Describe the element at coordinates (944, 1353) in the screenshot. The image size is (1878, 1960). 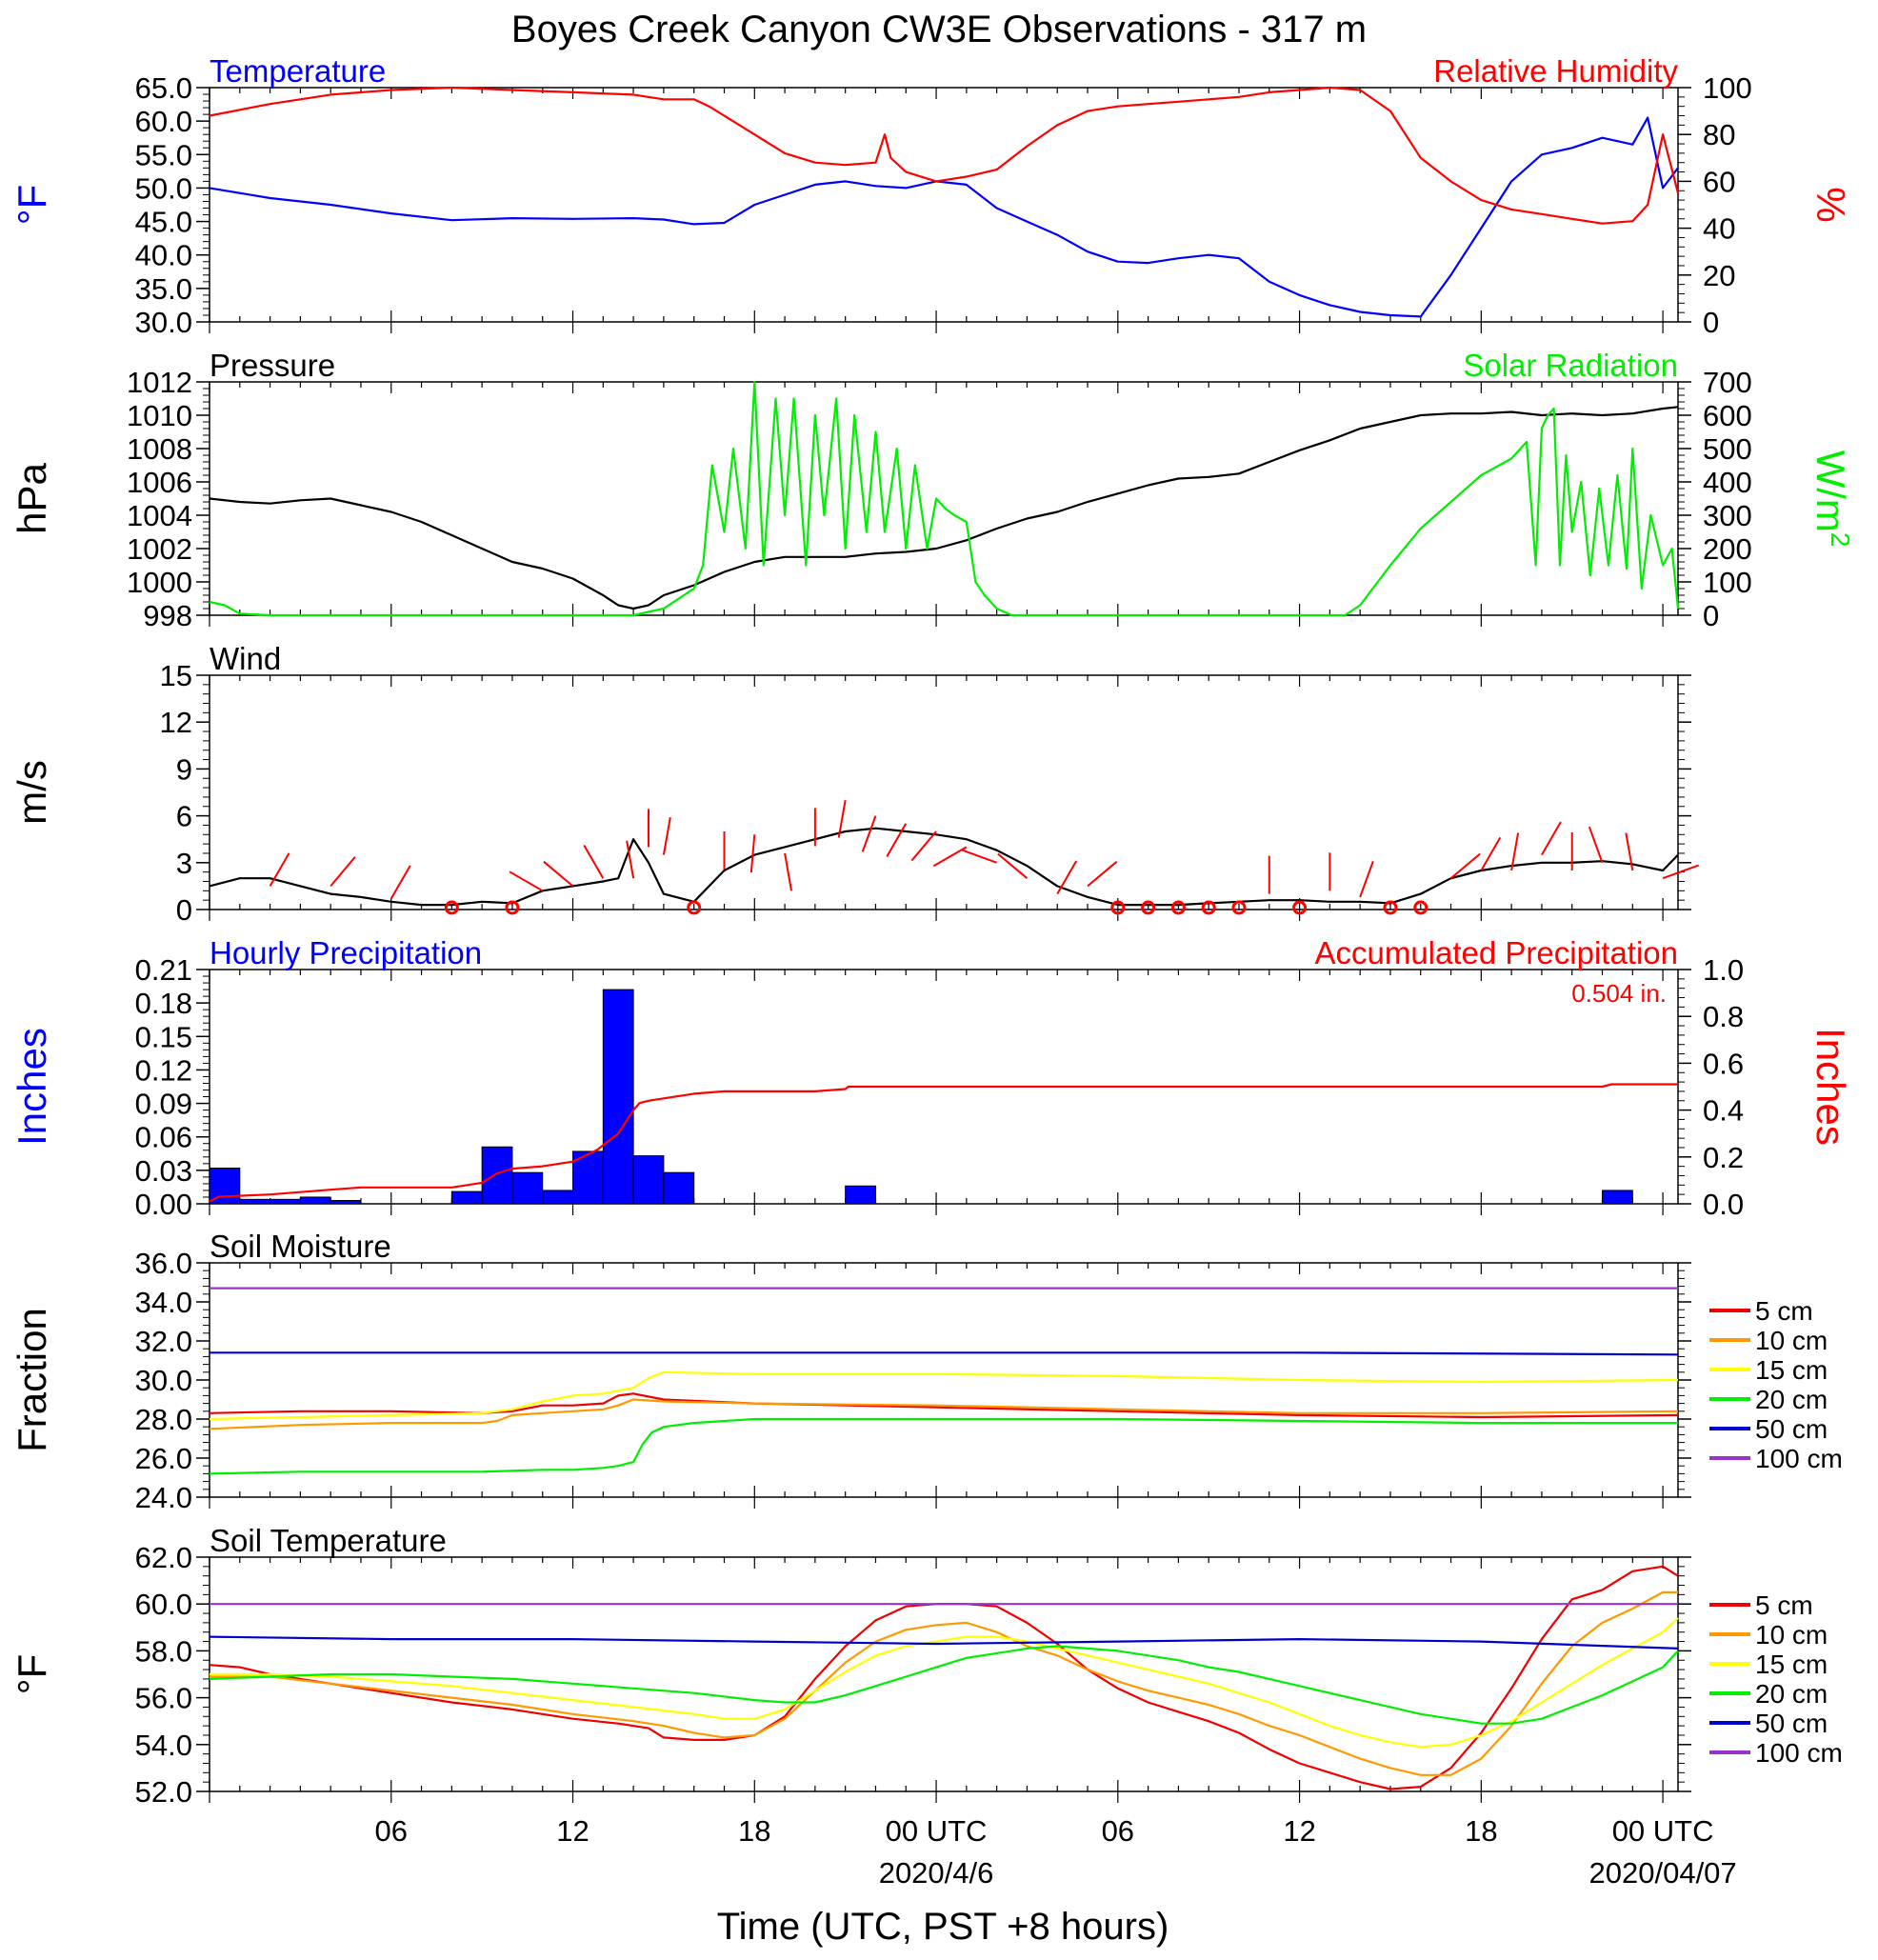
I see `series-line-50-cm` at that location.